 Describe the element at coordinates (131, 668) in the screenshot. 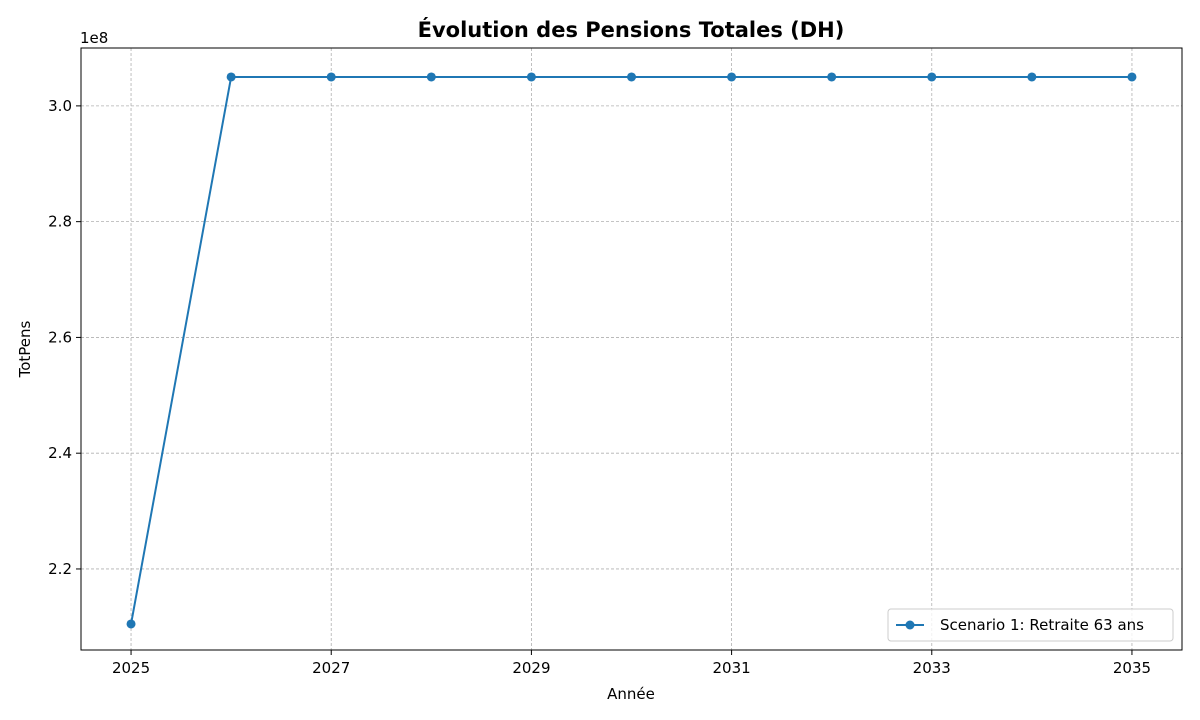

I see `x-tick-label: 2025` at that location.